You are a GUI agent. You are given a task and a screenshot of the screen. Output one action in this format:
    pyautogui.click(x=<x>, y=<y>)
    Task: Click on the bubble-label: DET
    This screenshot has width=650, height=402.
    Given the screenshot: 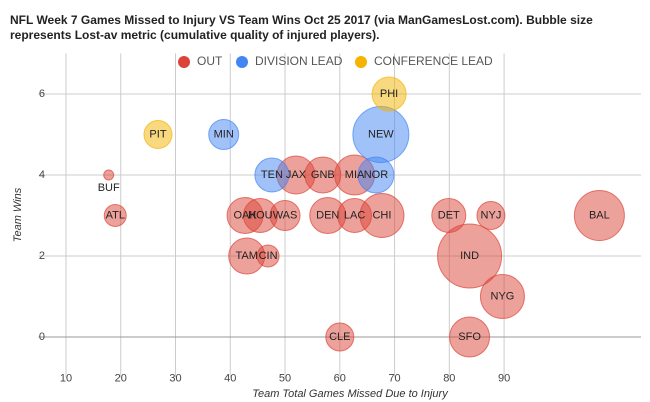 What is the action you would take?
    pyautogui.click(x=449, y=215)
    